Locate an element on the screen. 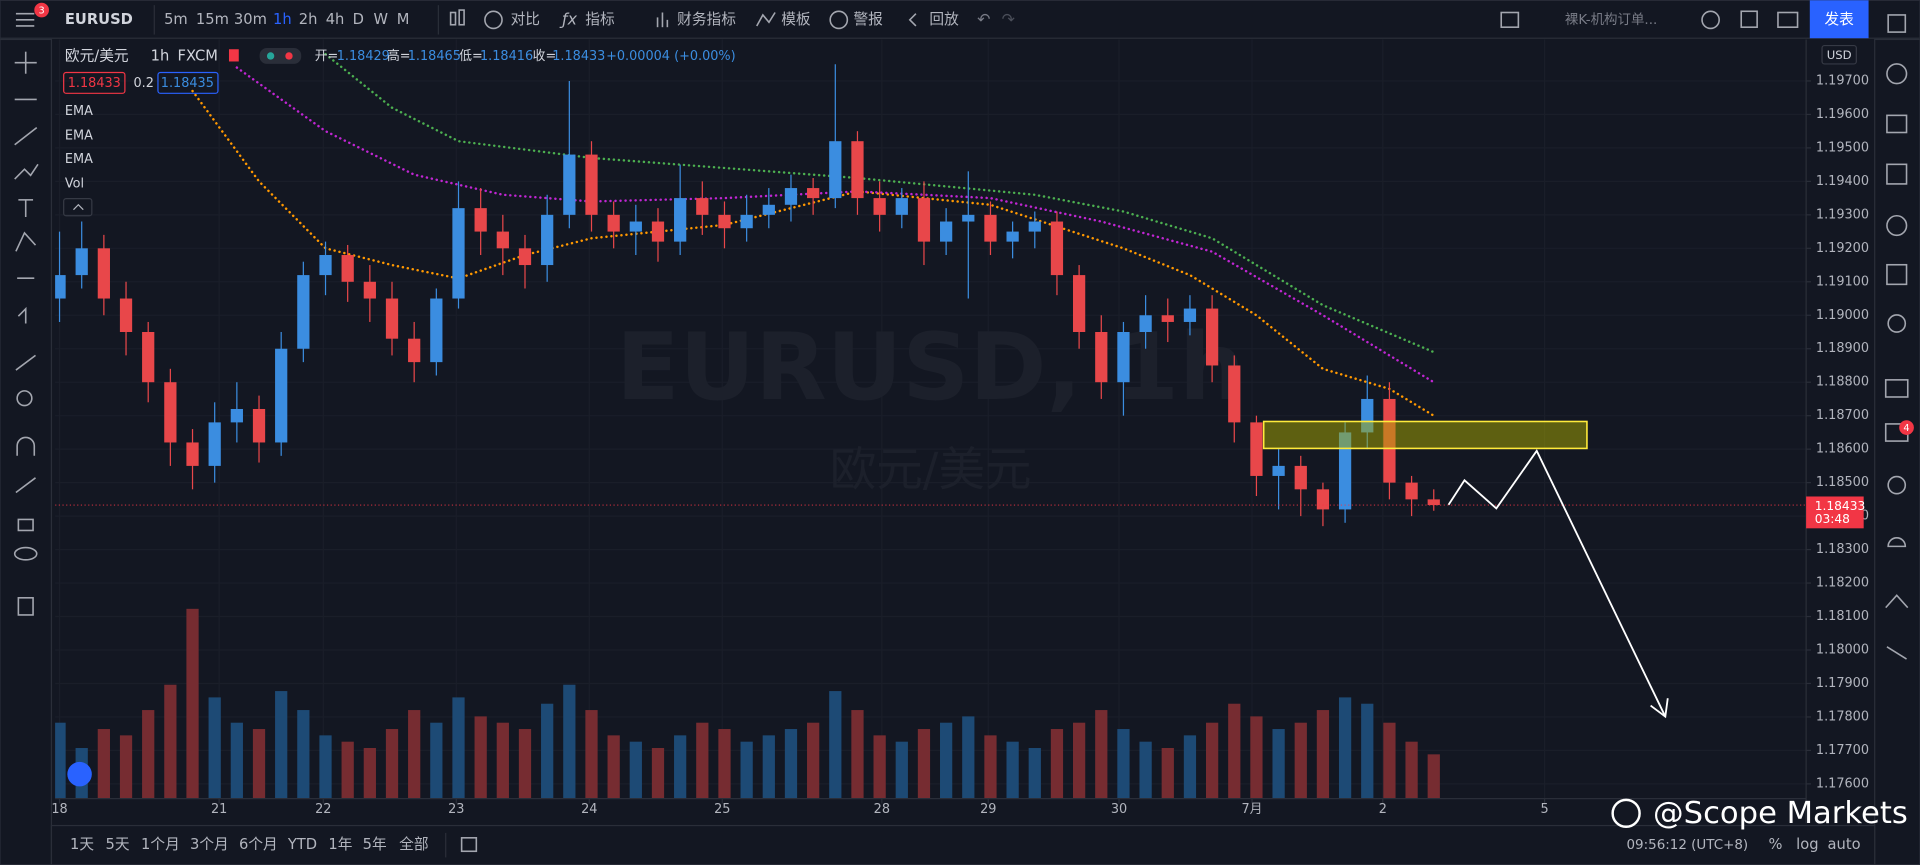 The height and width of the screenshot is (865, 1920). publish-button is located at coordinates (1839, 19).